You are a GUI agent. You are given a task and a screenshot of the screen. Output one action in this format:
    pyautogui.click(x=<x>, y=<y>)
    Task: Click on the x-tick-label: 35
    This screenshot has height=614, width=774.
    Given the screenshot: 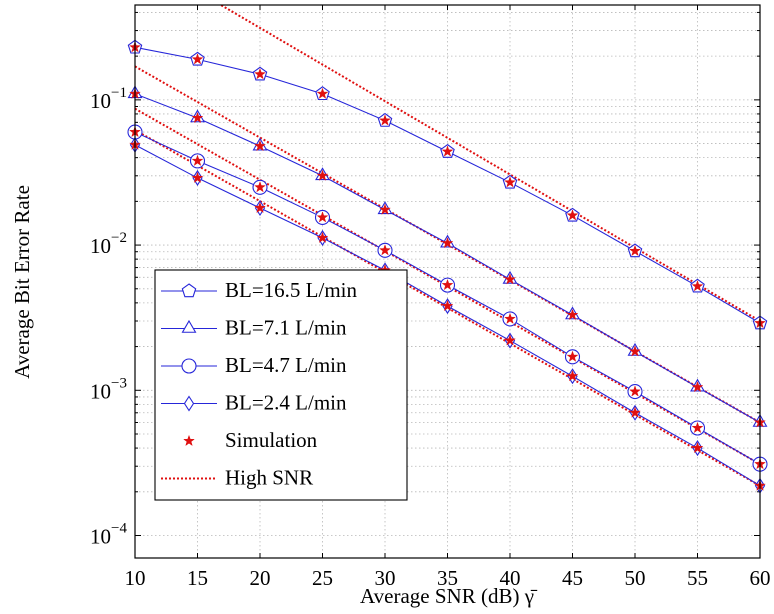 What is the action you would take?
    pyautogui.click(x=447, y=578)
    